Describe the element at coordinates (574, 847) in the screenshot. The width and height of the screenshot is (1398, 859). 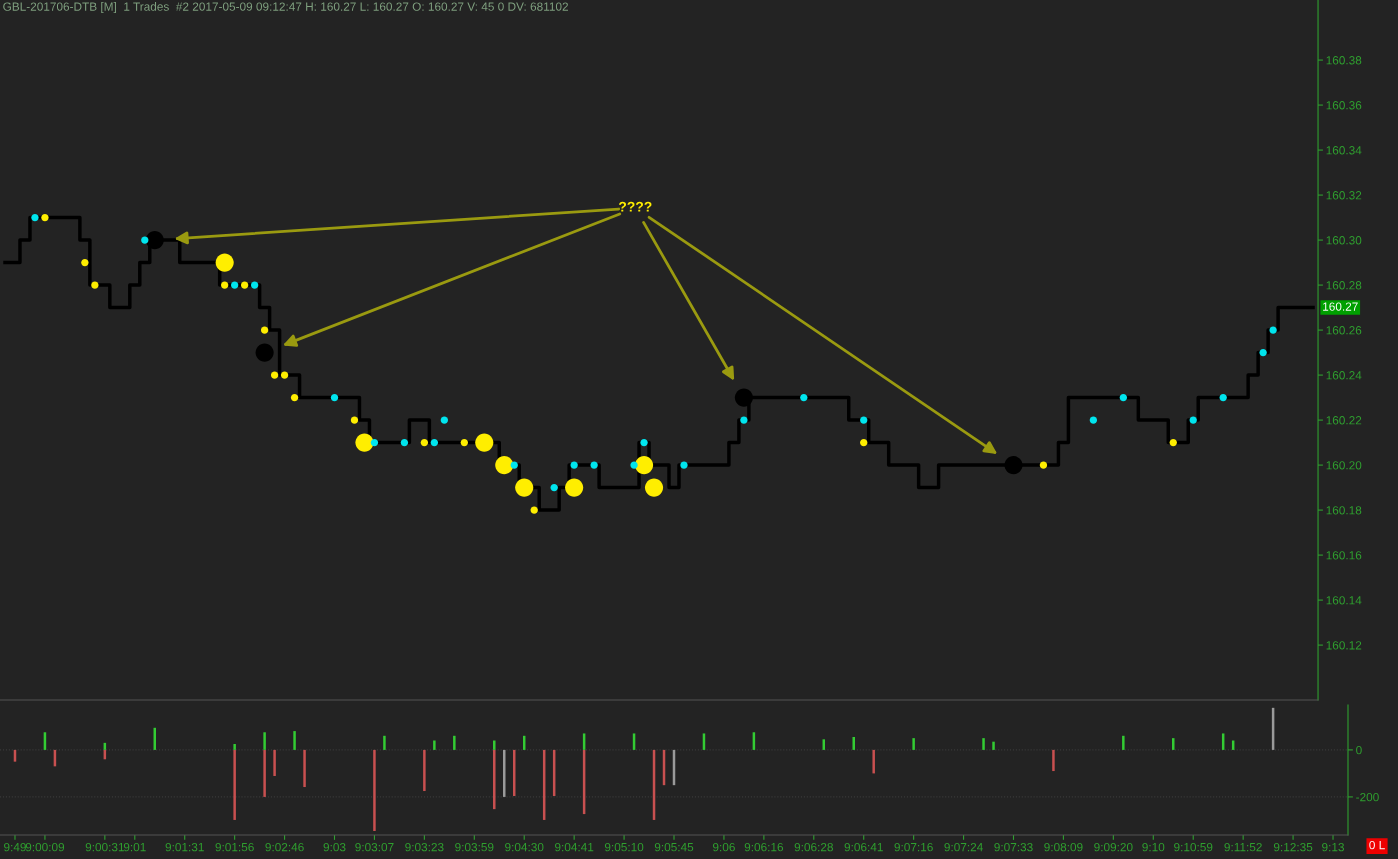
I see `x-tick-label: 9:04:41` at that location.